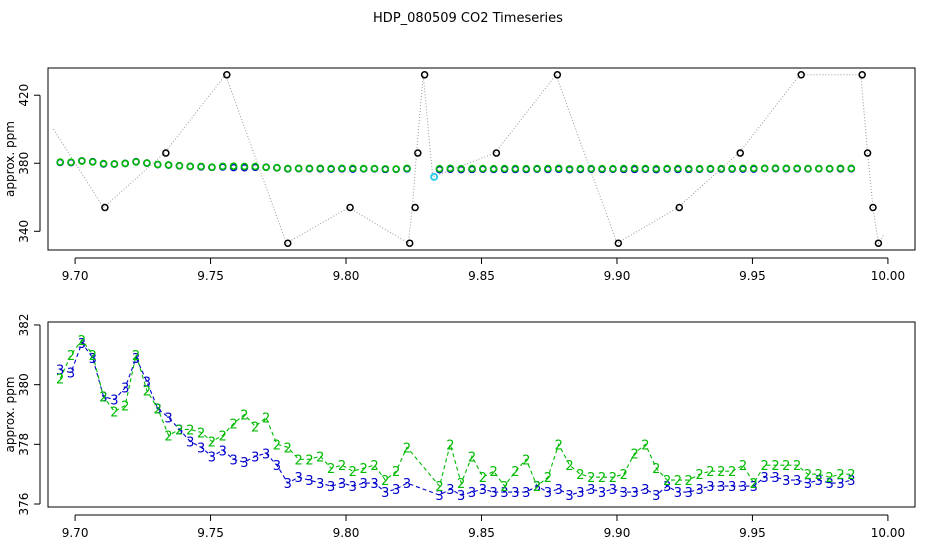 The image size is (936, 540). Describe the element at coordinates (24, 95) in the screenshot. I see `y-tick-label: 420` at that location.